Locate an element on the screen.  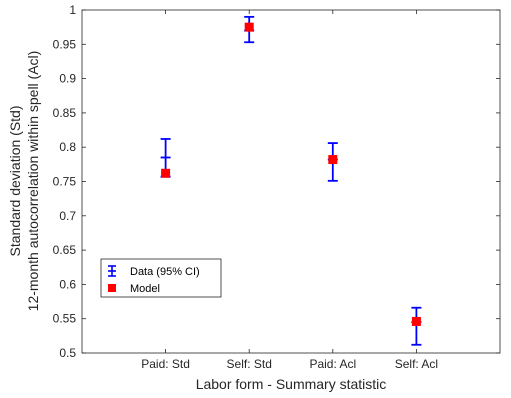
y-tick-label: 0.7 is located at coordinates (67, 216).